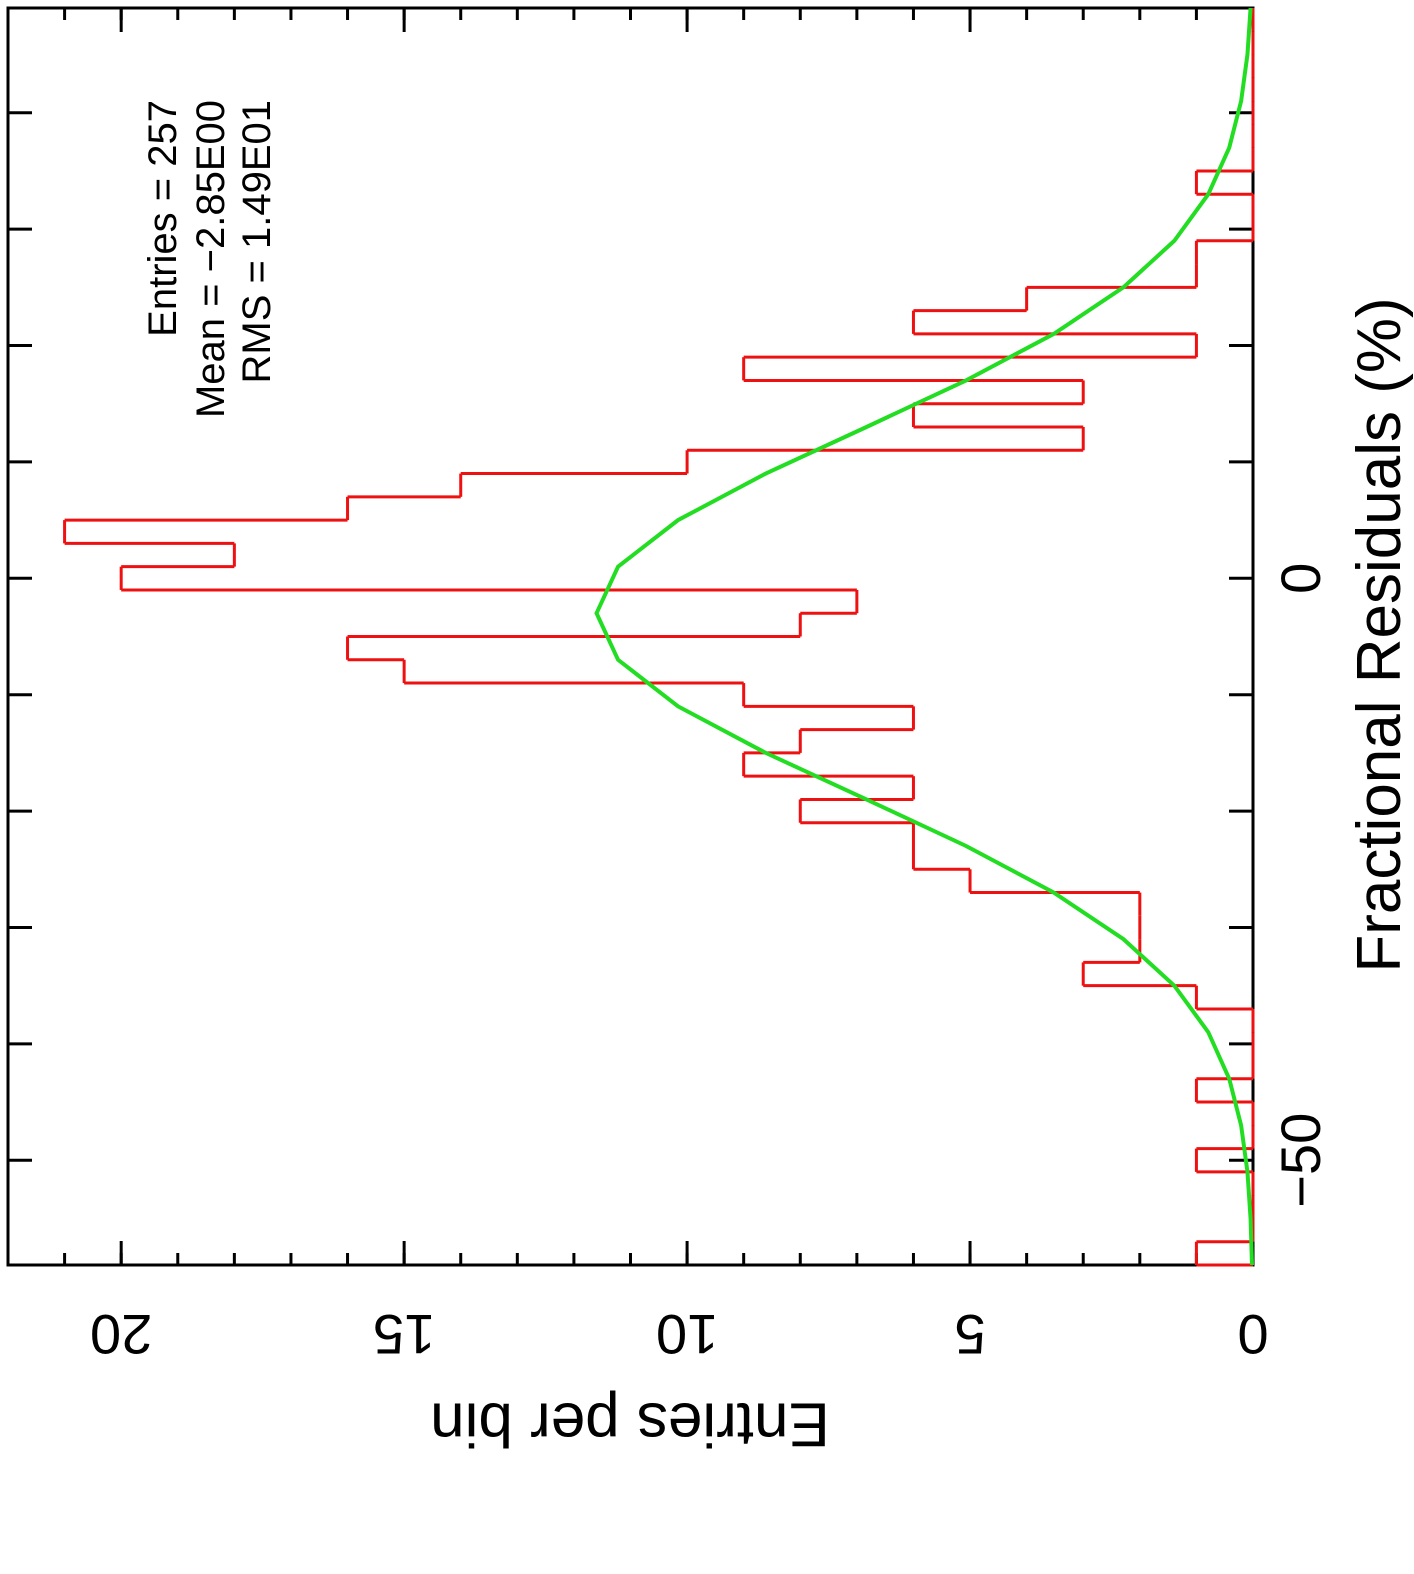 This screenshot has height=1574, width=1414. What do you see at coordinates (211, 259) in the screenshot?
I see `stats-mean: Mean = −2.85E00` at bounding box center [211, 259].